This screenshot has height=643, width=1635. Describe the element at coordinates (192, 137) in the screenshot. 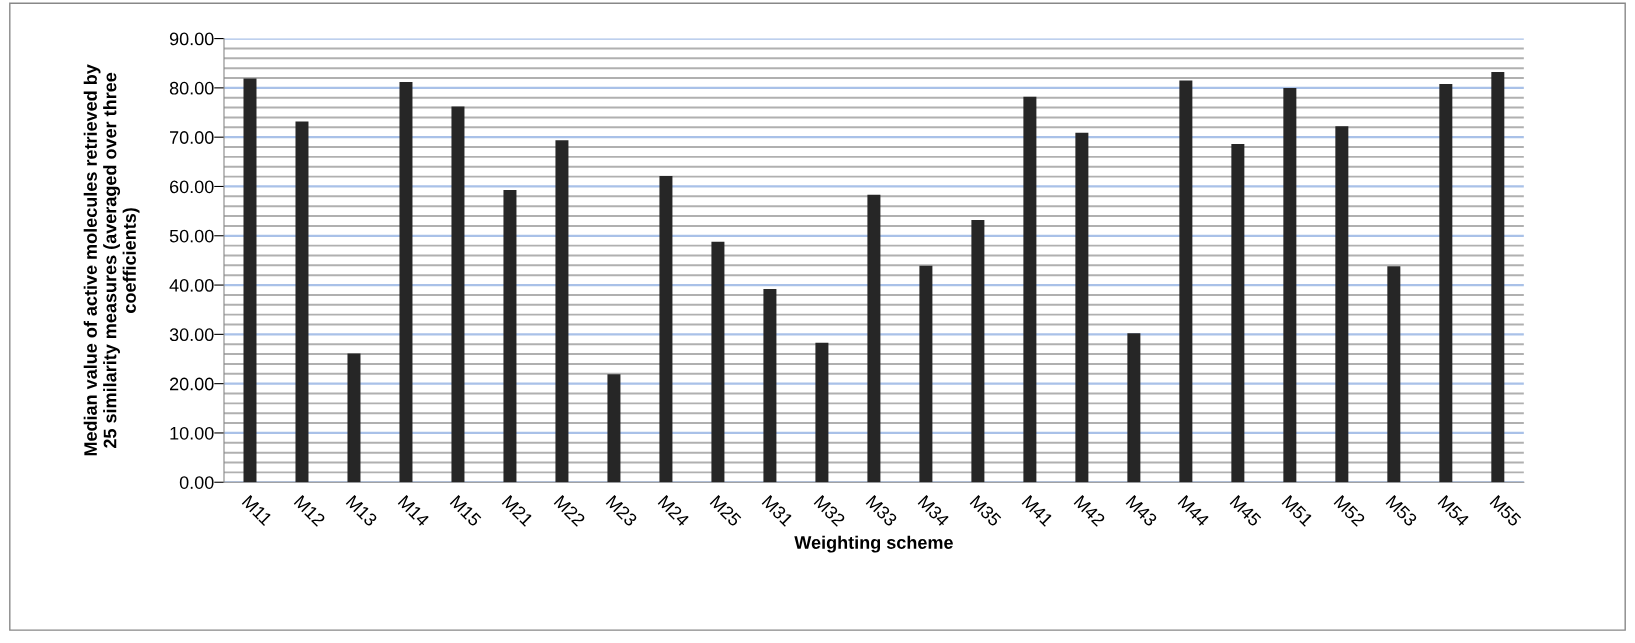

I see `y-tick-label: 70.00` at that location.